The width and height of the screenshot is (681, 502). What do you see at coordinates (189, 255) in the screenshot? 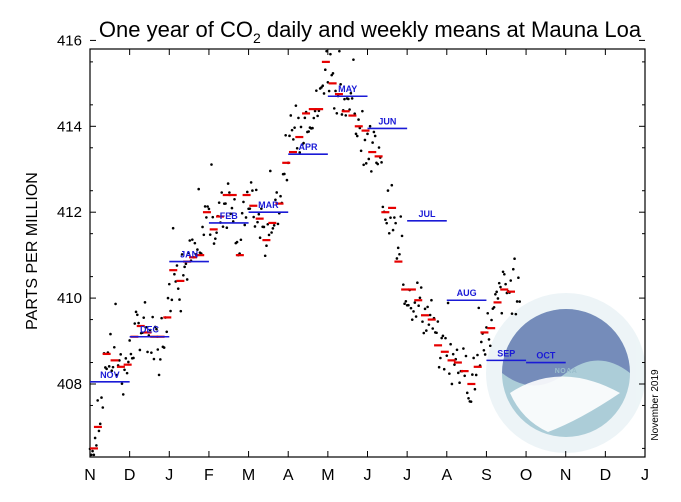
I see `monthly-mean-label: JAN` at bounding box center [189, 255].